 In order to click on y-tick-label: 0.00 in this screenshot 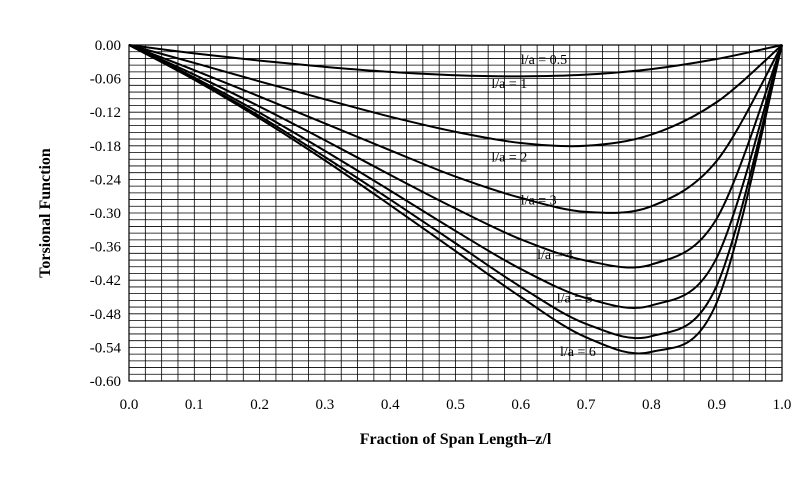, I will do `click(108, 46)`.